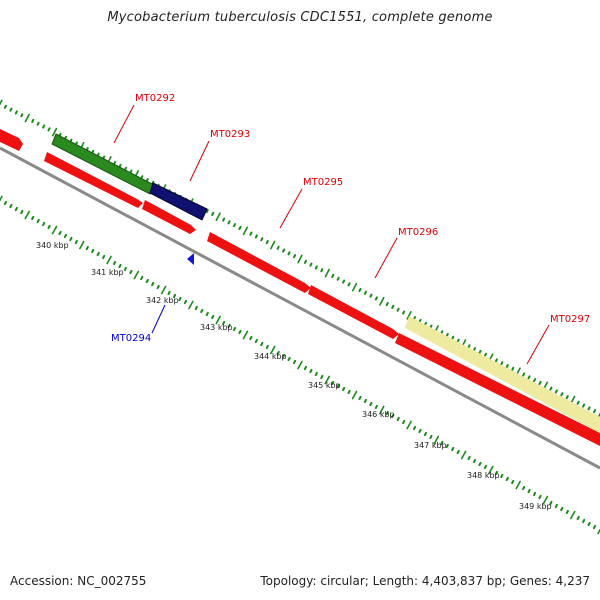 This screenshot has height=600, width=600. I want to click on gene-label-mt0295: MT0295, so click(323, 182).